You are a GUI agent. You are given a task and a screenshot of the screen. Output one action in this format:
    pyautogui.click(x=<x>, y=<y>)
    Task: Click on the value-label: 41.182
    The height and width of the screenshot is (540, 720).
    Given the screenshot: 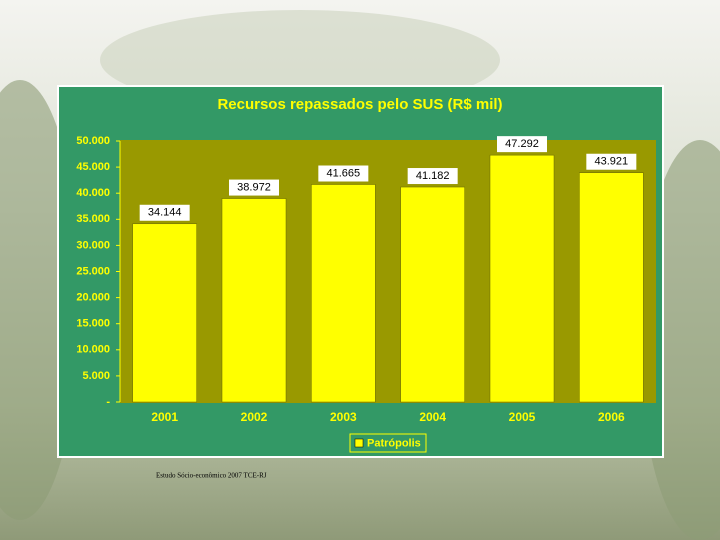 What is the action you would take?
    pyautogui.click(x=433, y=176)
    